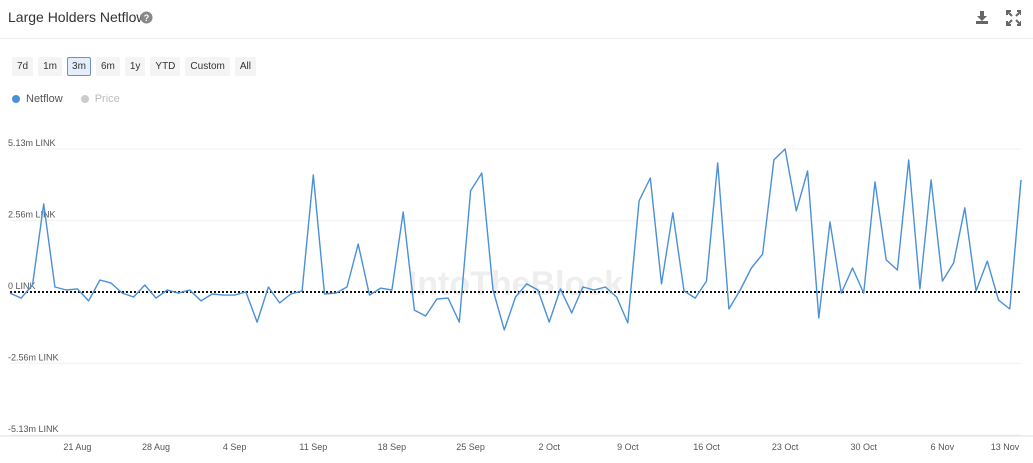  What do you see at coordinates (77, 447) in the screenshot?
I see `x-tick-label: 21 Aug` at bounding box center [77, 447].